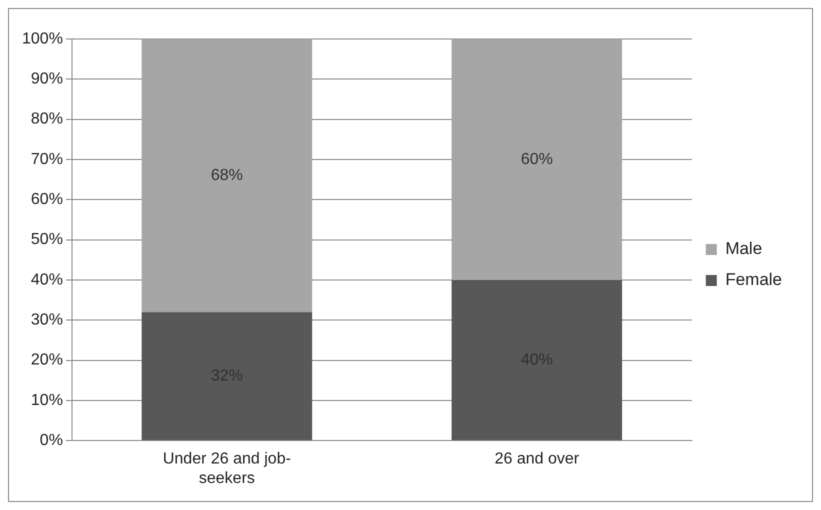  What do you see at coordinates (46, 320) in the screenshot?
I see `y-tick-label: 30%` at bounding box center [46, 320].